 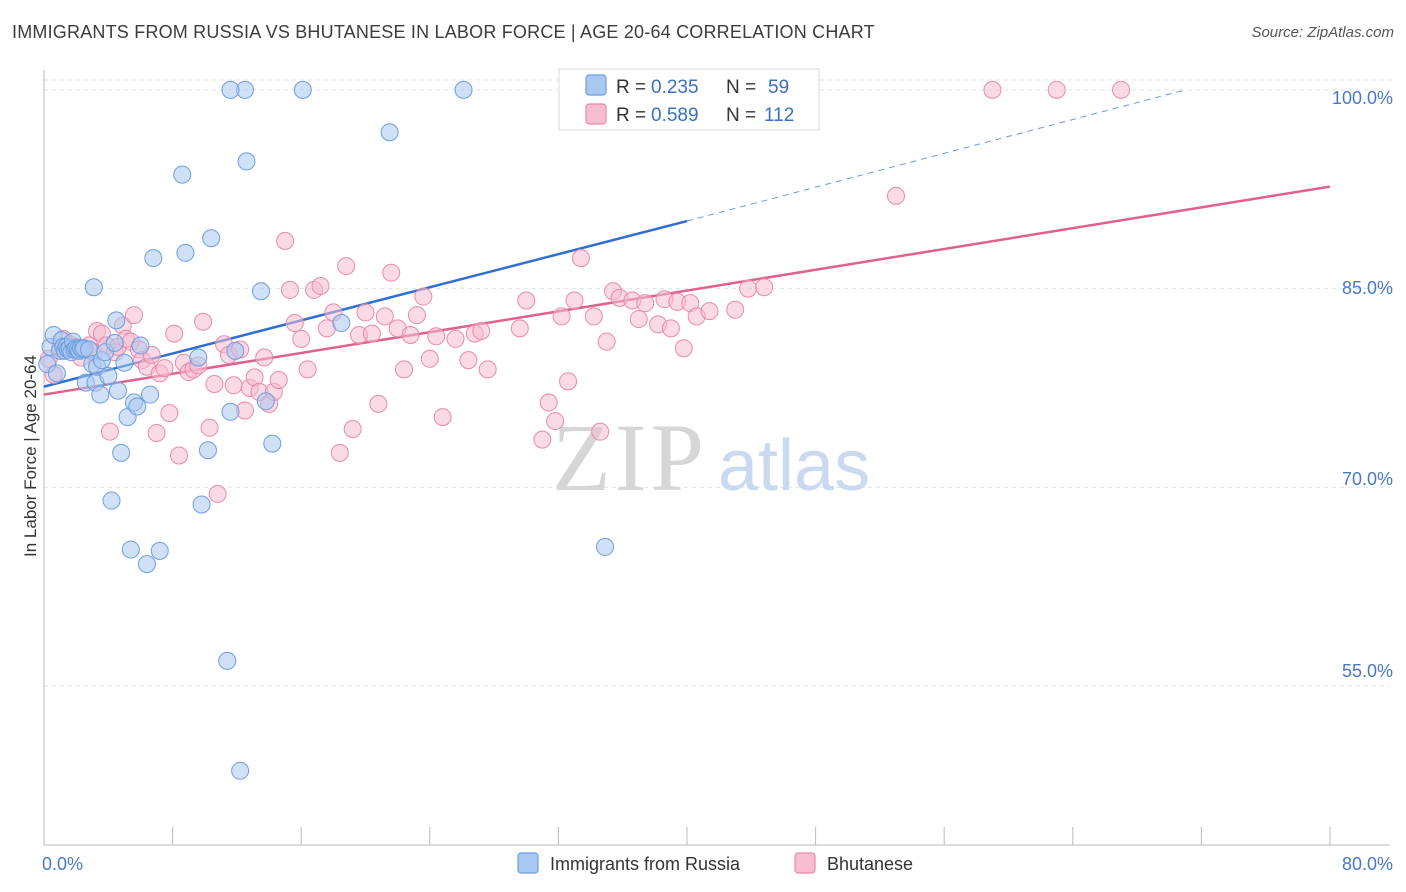 I want to click on x-tick-right: 80.0%, so click(x=1367, y=864).